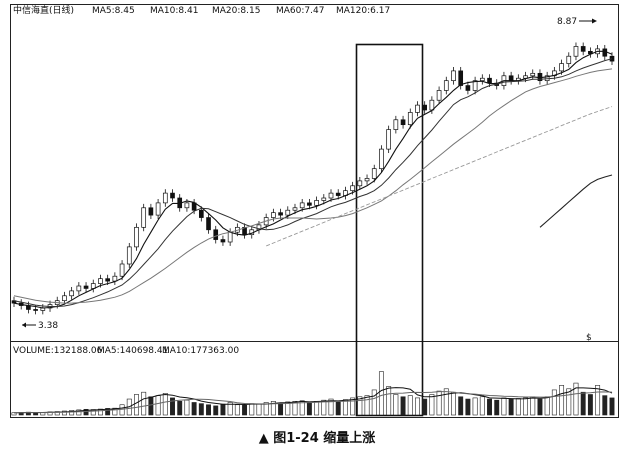 Image resolution: width=635 pixels, height=454 pixels. What do you see at coordinates (363, 11) in the screenshot?
I see `ma120-label: MA120:6.17` at bounding box center [363, 11].